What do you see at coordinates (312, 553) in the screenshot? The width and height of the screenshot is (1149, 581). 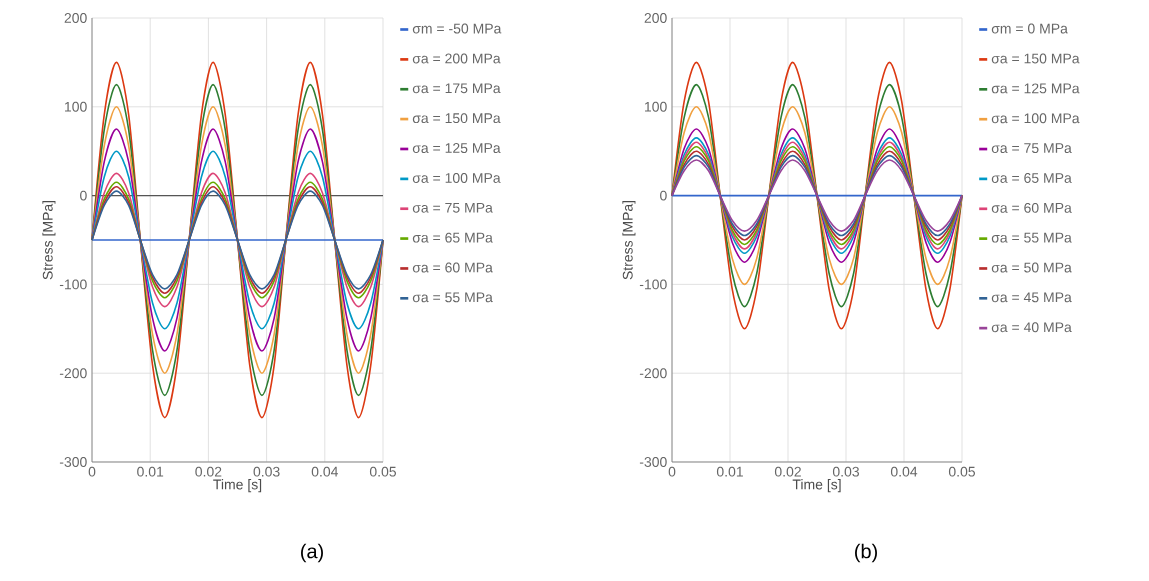 I see `text: (a)` at bounding box center [312, 553].